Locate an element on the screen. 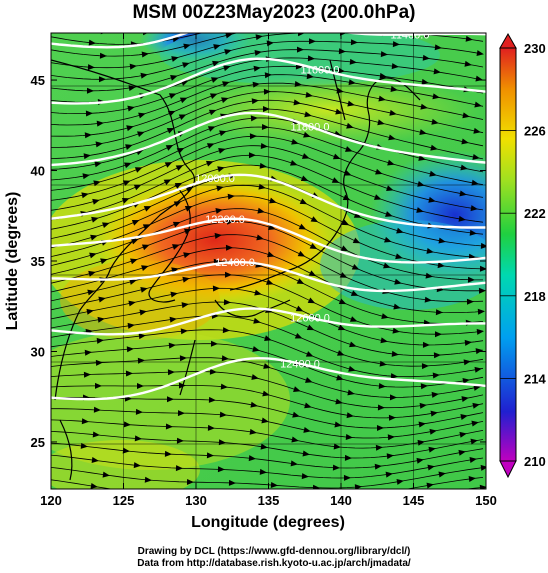 The height and width of the screenshot is (573, 548). contour-label: 11400.0 is located at coordinates (410, 36).